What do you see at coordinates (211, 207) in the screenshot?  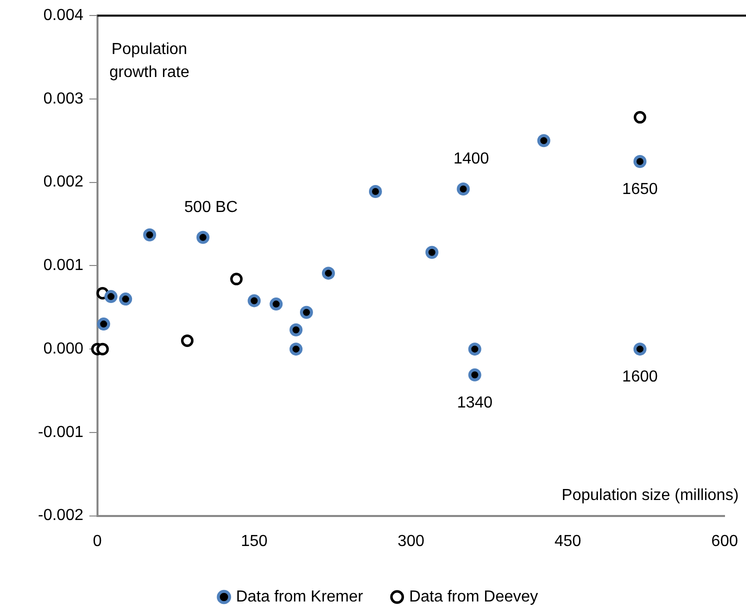 I see `annotation: 500 BC` at bounding box center [211, 207].